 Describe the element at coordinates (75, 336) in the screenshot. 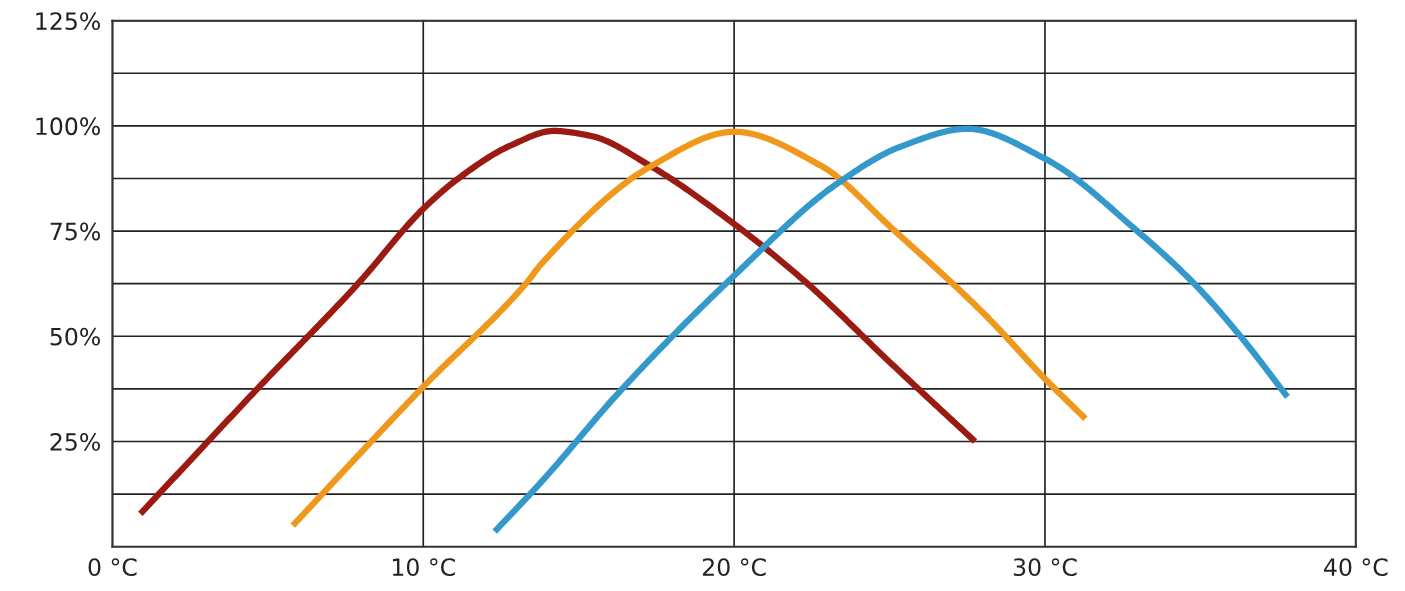

I see `y-tick-label: 50%` at that location.